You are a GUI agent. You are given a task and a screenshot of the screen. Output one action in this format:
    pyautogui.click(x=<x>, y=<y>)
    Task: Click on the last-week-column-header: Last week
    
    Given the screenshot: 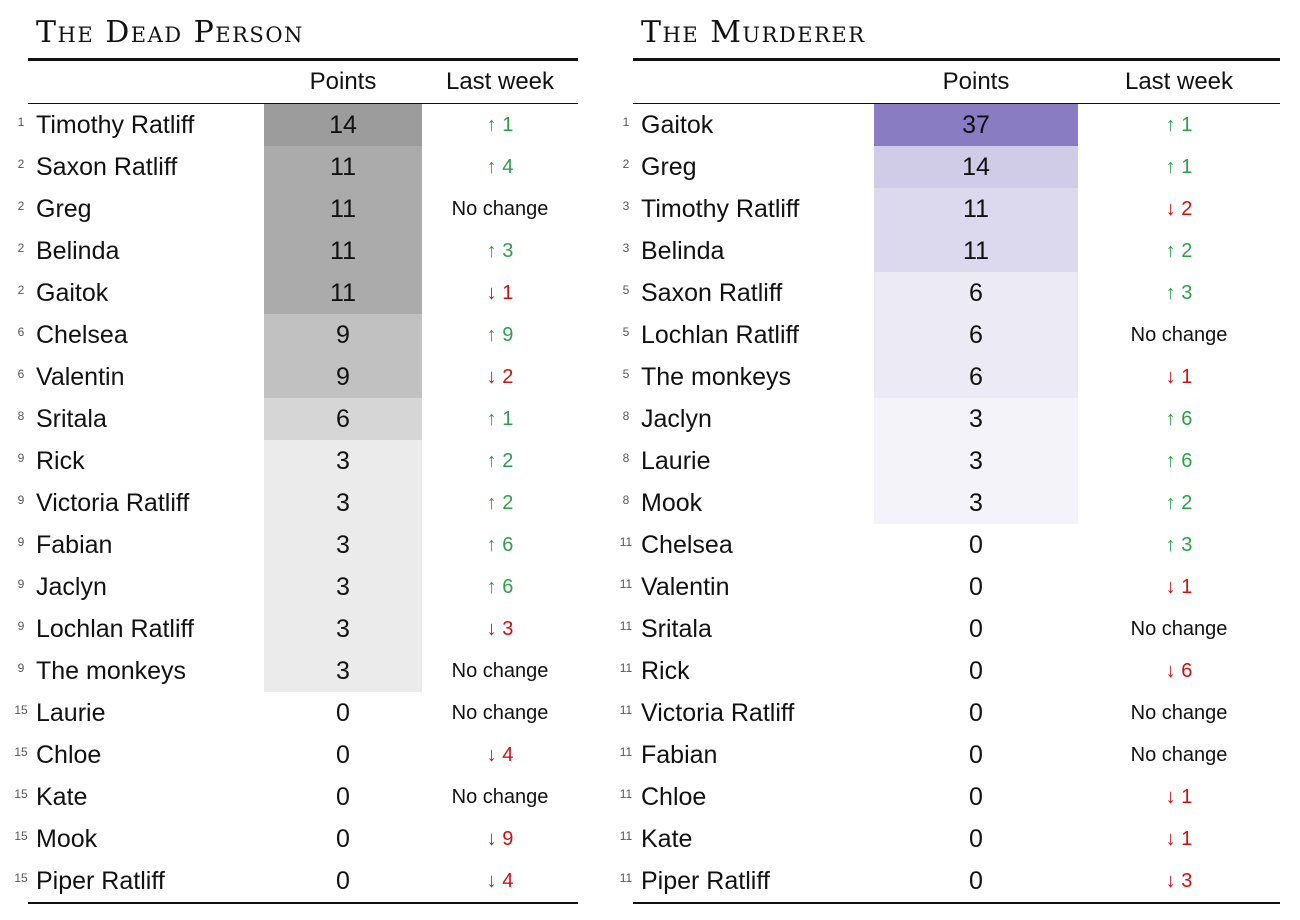 What is the action you would take?
    pyautogui.click(x=1179, y=81)
    